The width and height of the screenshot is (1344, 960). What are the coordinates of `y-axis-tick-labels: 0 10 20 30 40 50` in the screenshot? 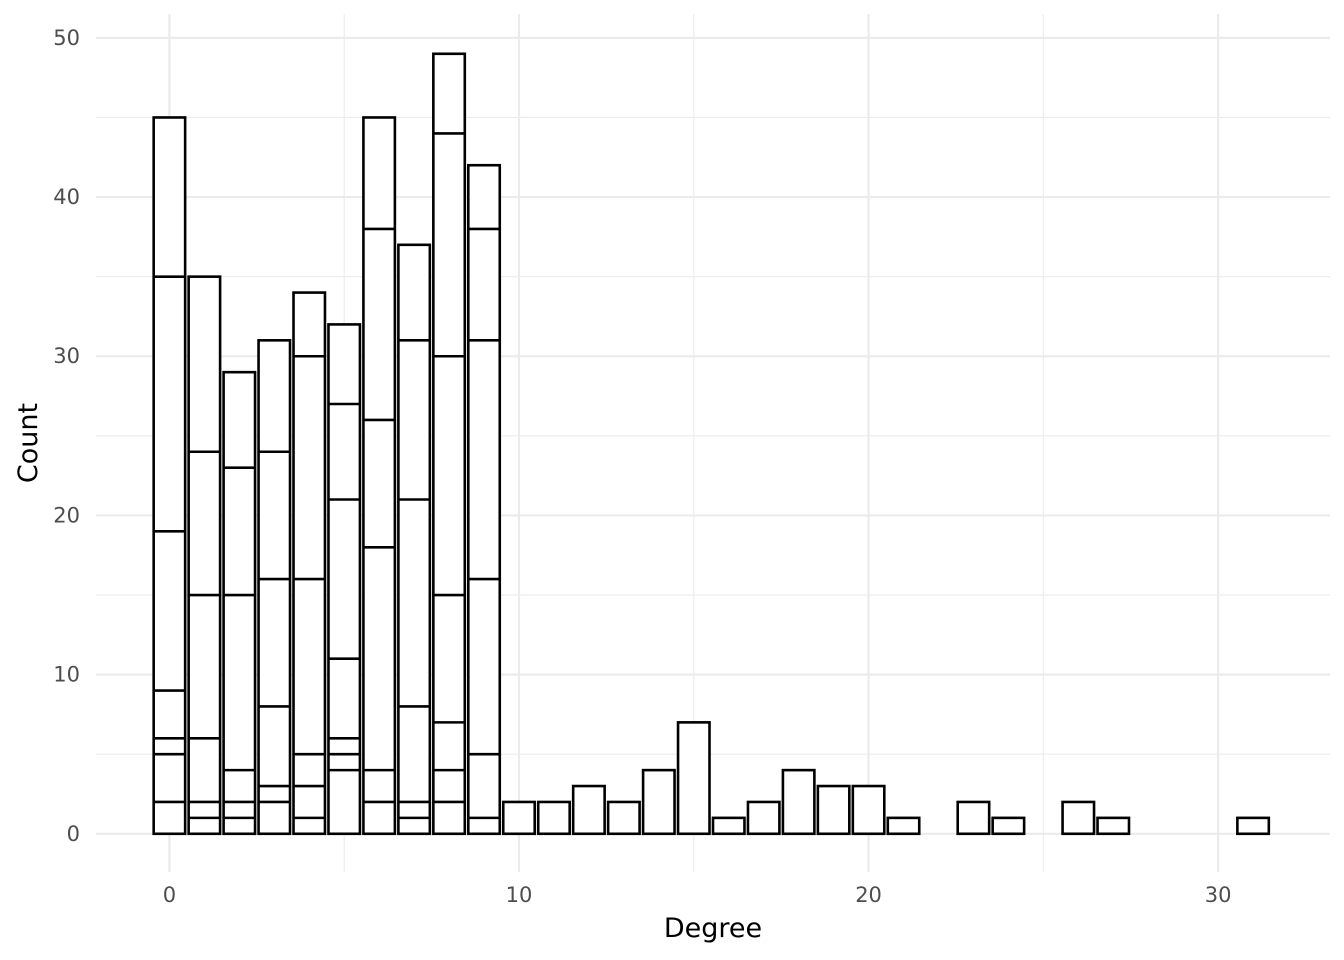 It's located at (66, 436).